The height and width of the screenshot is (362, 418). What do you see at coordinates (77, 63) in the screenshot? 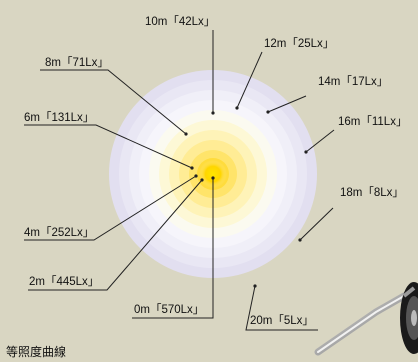
I see `label-8m: 8m「71Lx」` at bounding box center [77, 63].